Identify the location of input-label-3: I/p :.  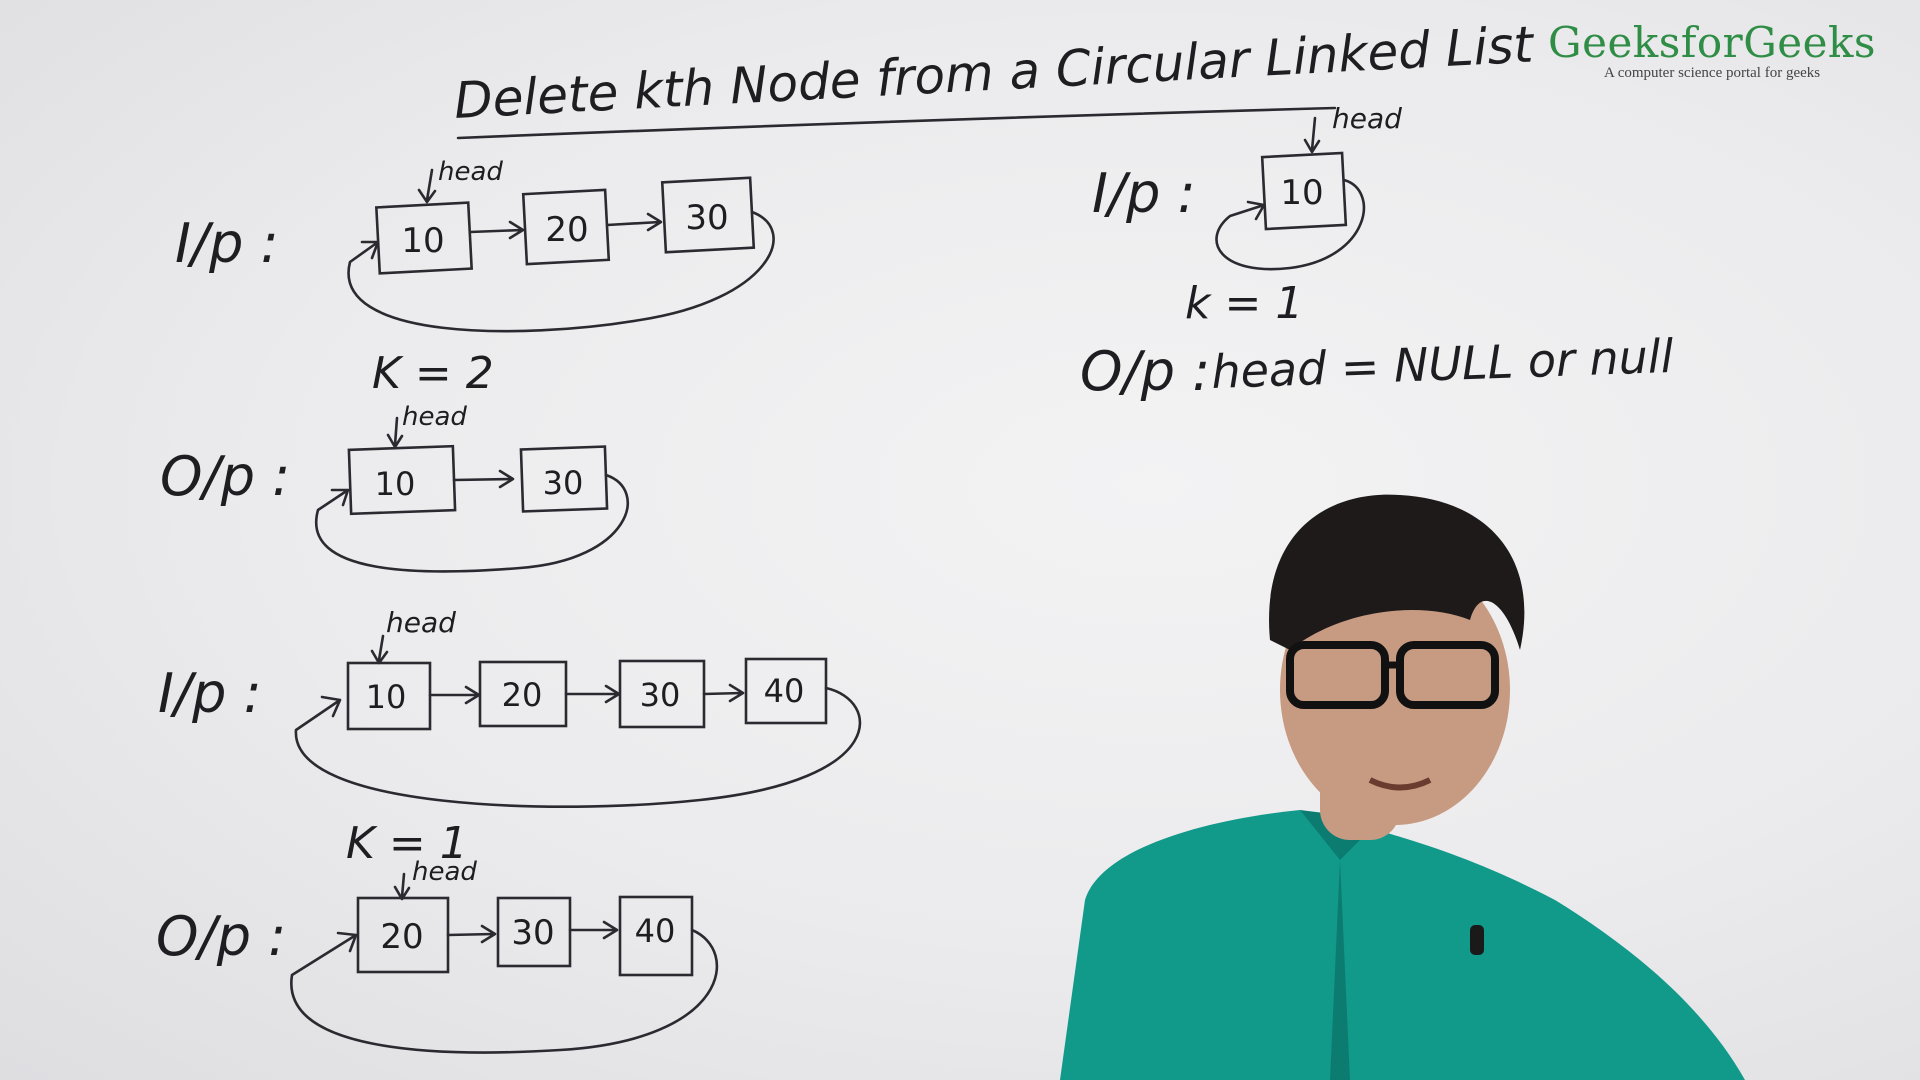
(1144, 193).